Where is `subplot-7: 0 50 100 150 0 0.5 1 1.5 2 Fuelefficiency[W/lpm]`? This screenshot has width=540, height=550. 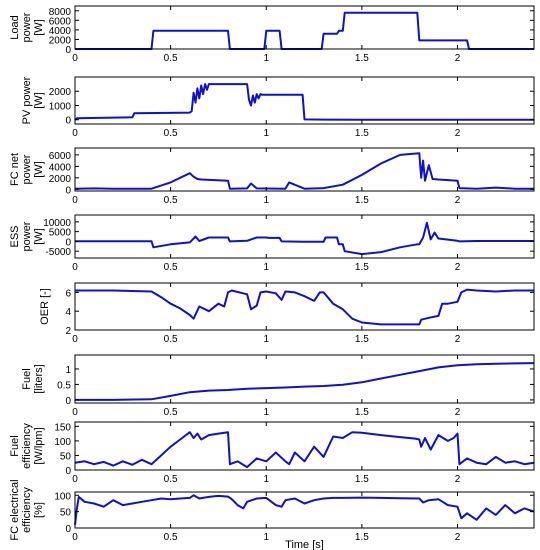
subplot-7: 0 50 100 150 0 0.5 1 1.5 2 Fuelefficiency[W/lpm] is located at coordinates (272, 453).